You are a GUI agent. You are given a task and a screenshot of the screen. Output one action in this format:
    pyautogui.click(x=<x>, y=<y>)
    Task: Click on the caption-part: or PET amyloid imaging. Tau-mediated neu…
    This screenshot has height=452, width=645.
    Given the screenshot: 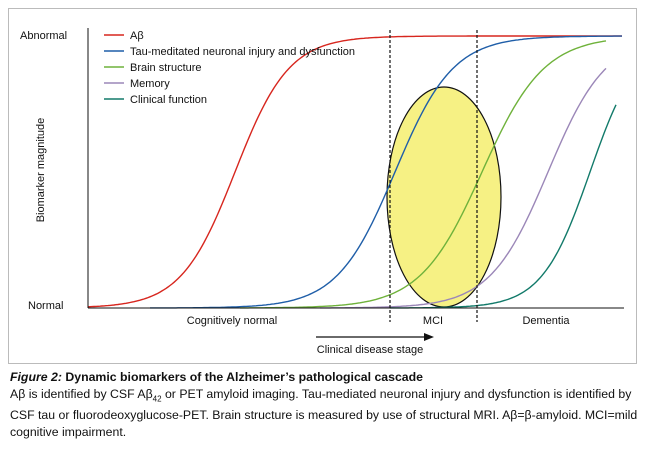 What is the action you would take?
    pyautogui.click(x=324, y=413)
    